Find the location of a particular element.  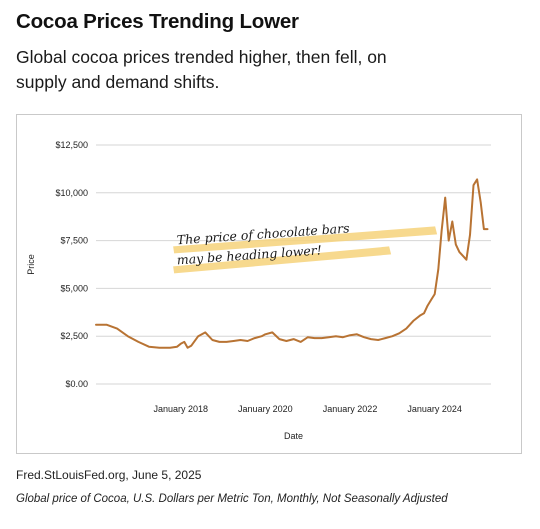

source-note: Fred.StLouisFed.org, June 5, 2025 is located at coordinates (109, 475).